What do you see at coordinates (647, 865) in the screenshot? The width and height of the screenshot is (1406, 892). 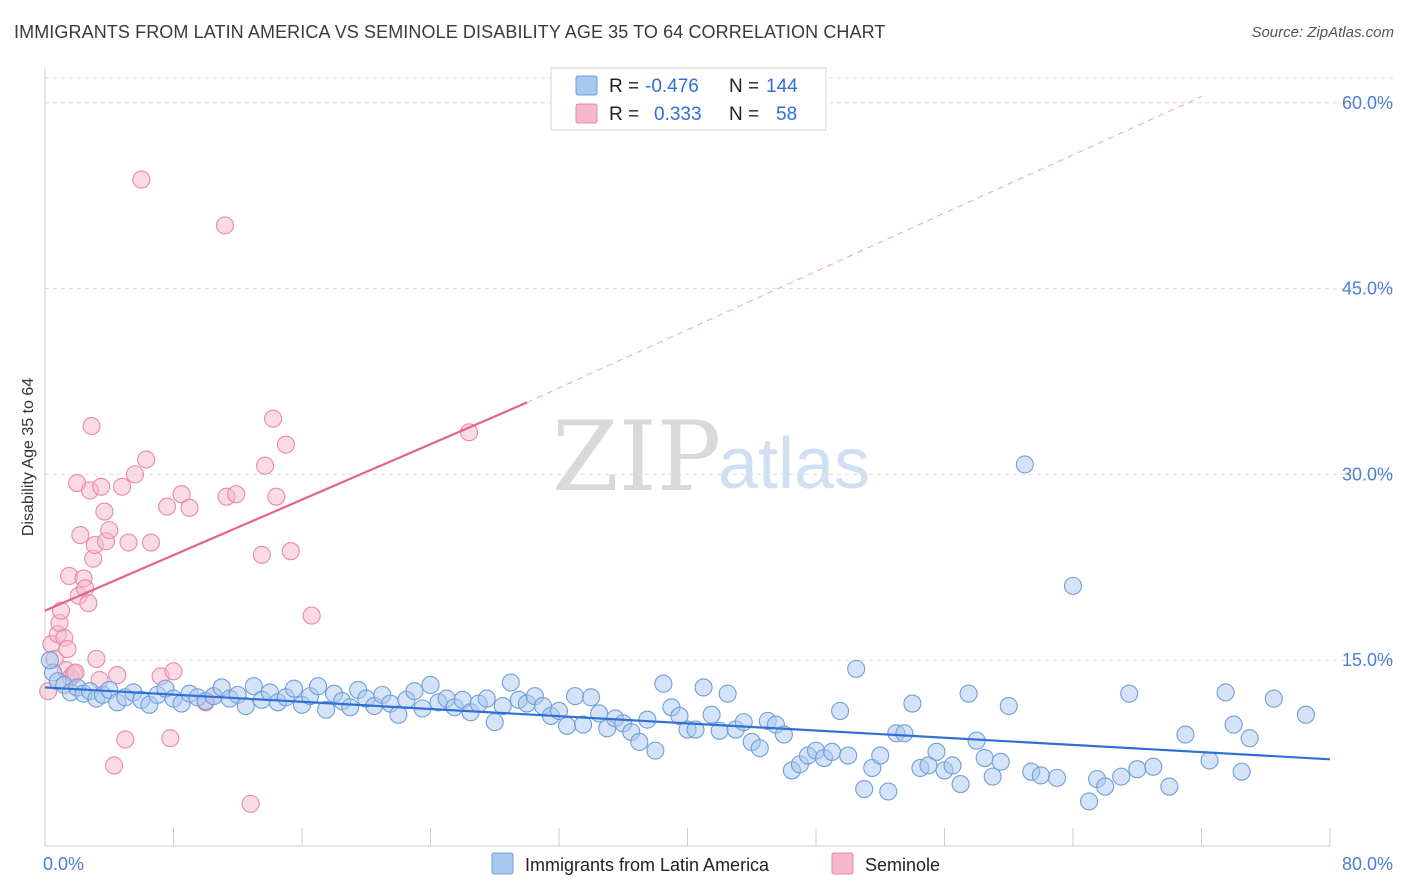 I see `legend-item-latin-america: Immigrants from Latin America` at bounding box center [647, 865].